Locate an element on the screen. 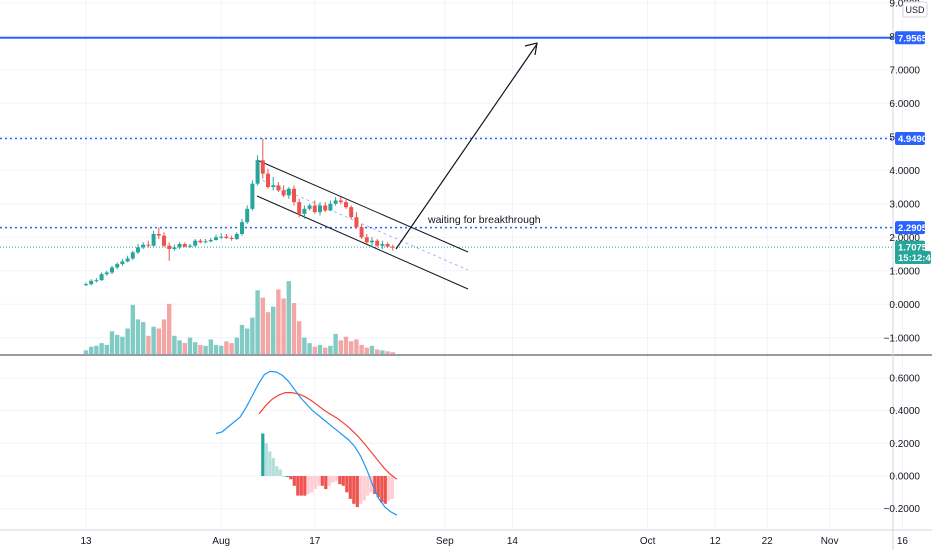  time-axis-ticks: 13Aug17Sep14Oct1222Nov16Dec20 is located at coordinates (494, 541).